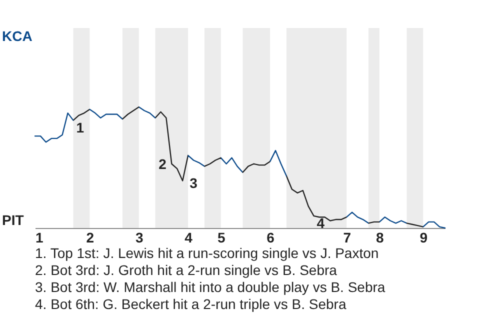  Describe the element at coordinates (17, 36) in the screenshot. I see `text: KCA` at that location.